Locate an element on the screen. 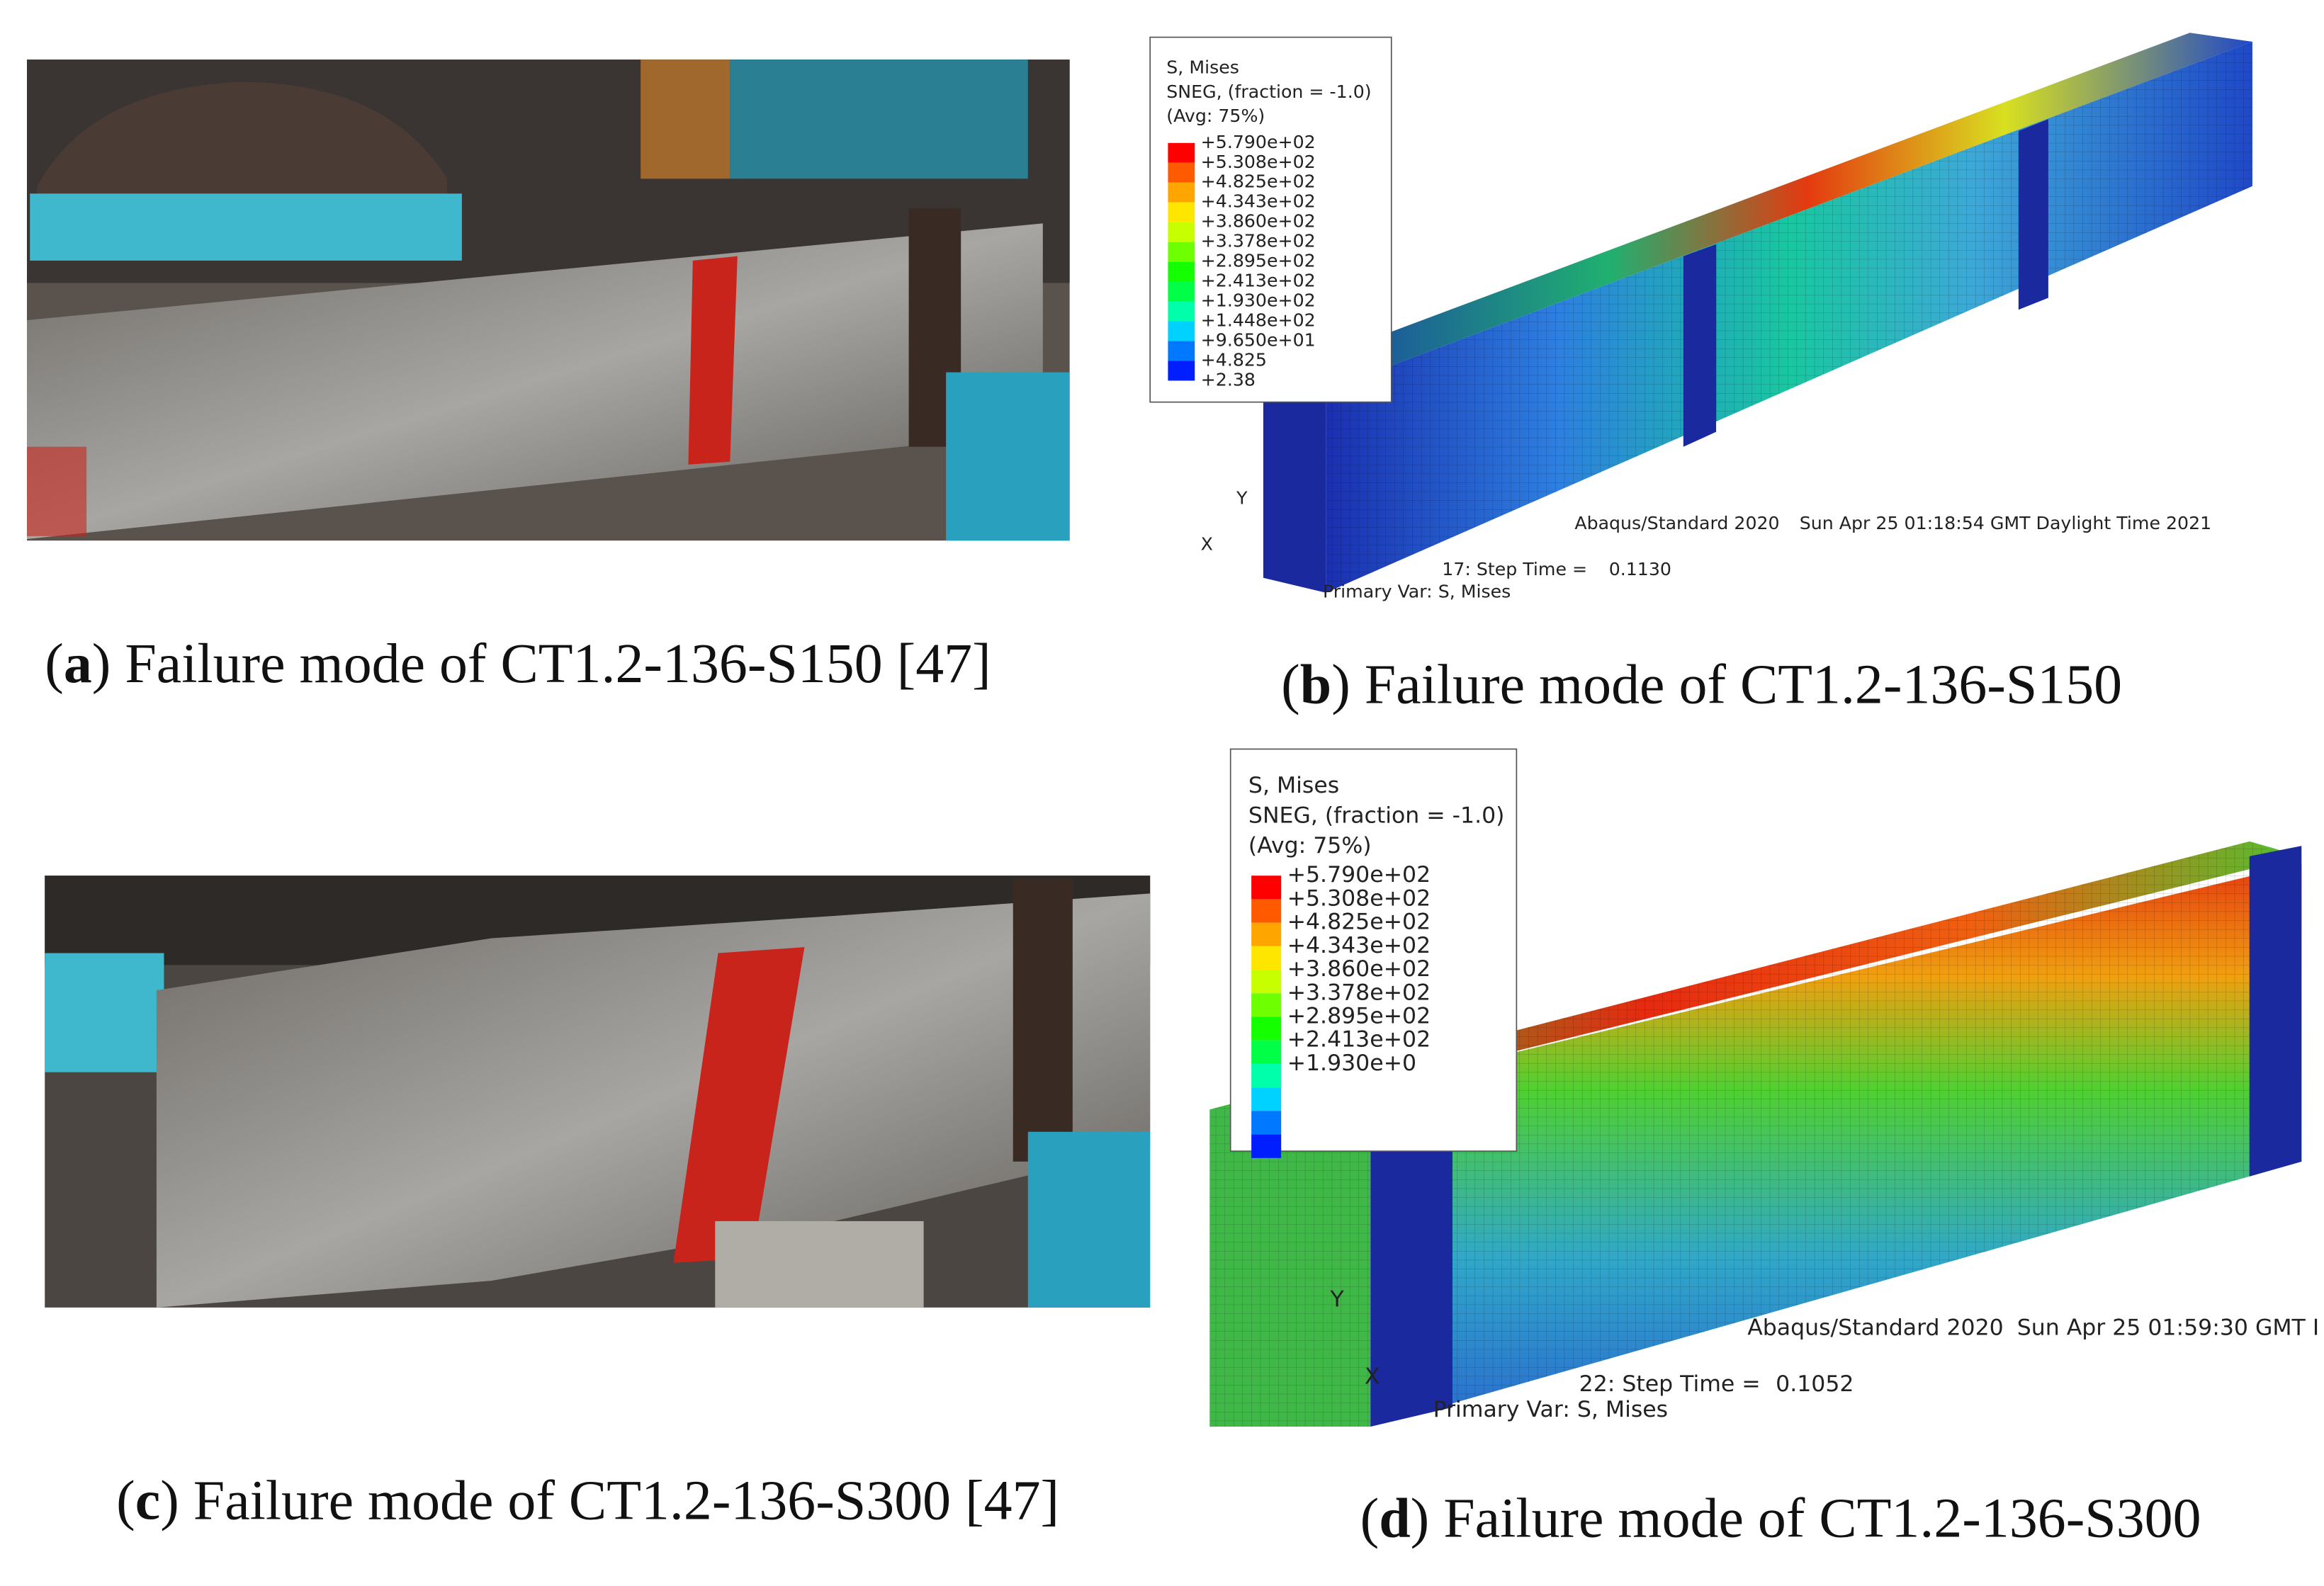 This screenshot has width=2324, height=1586. info-text: 0.1052 is located at coordinates (1815, 1384).